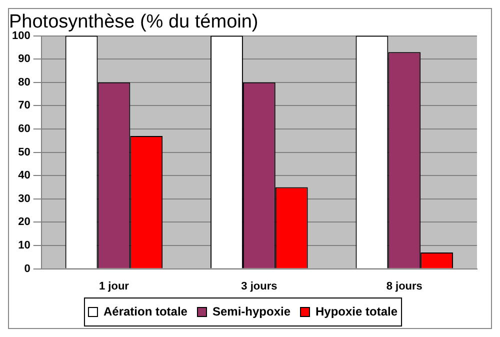  What do you see at coordinates (251, 311) in the screenshot?
I see `legend-label: Semi-hypoxie` at bounding box center [251, 311].